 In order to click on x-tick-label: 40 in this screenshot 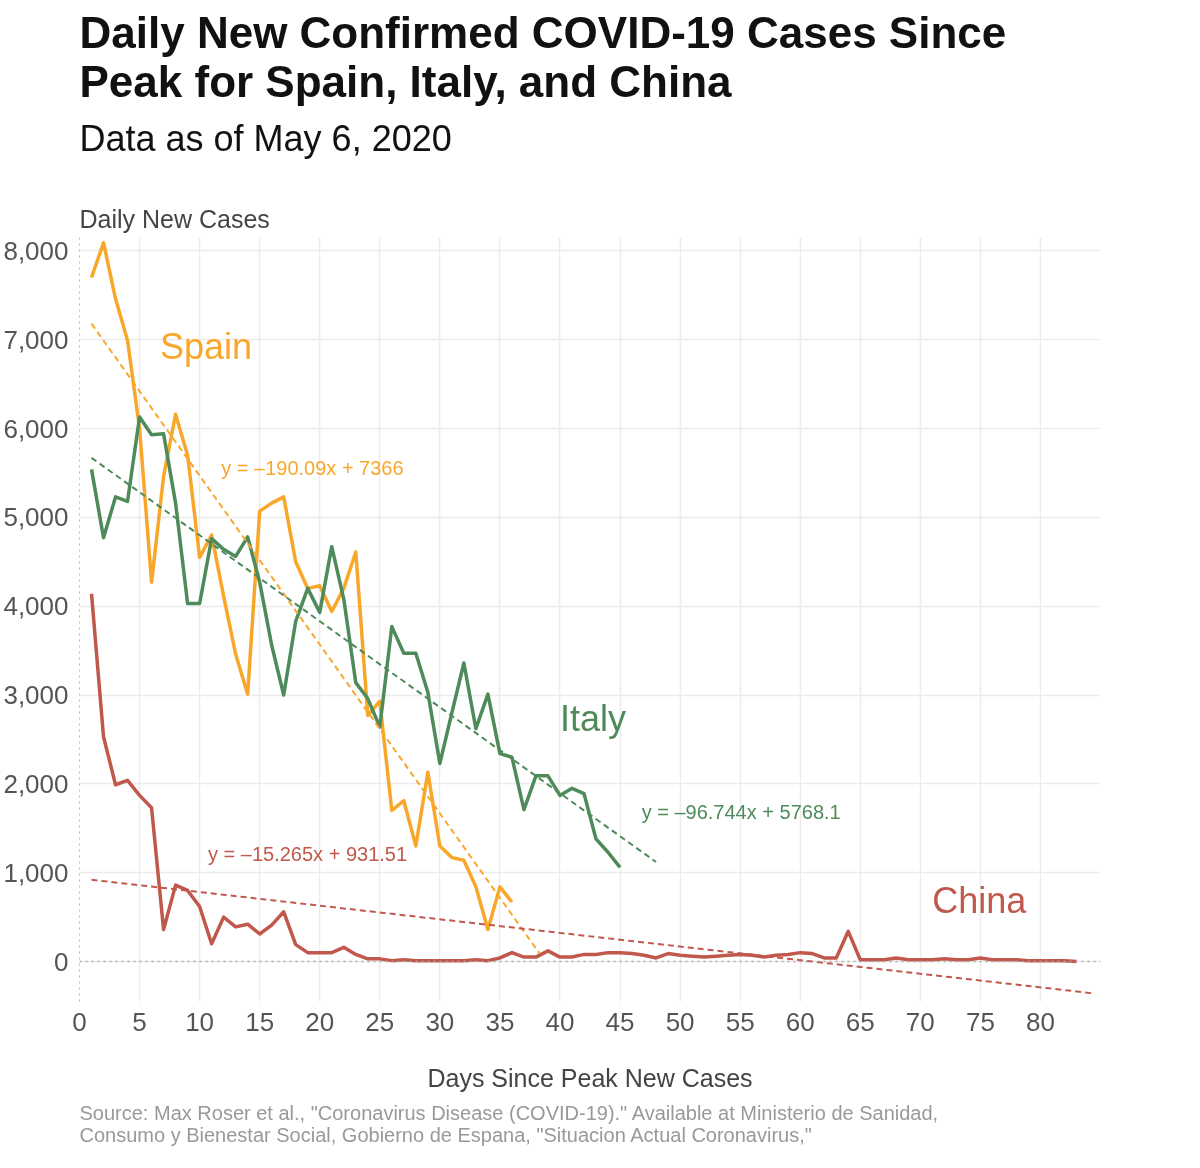, I will do `click(560, 1021)`.